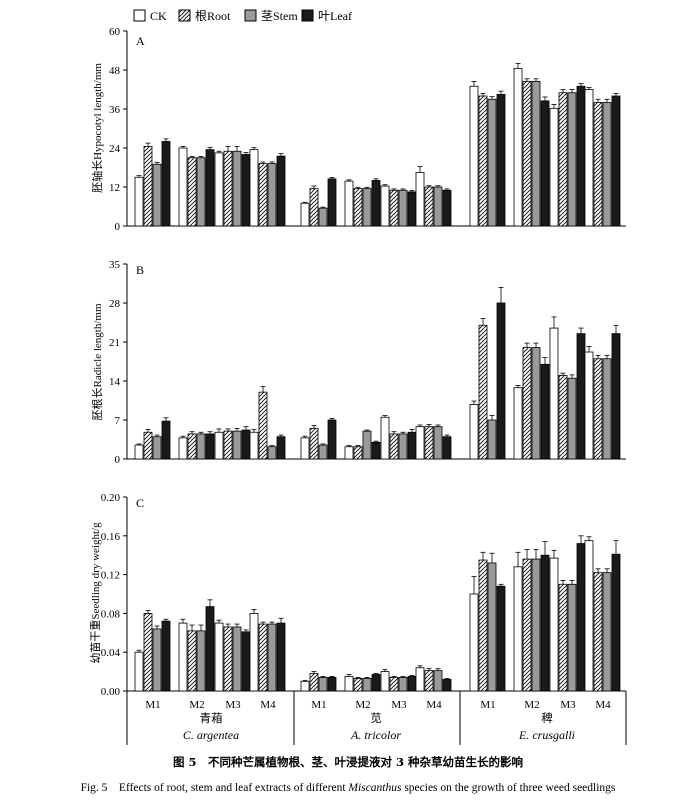  I want to click on group-cn-2: 稗, so click(547, 718).